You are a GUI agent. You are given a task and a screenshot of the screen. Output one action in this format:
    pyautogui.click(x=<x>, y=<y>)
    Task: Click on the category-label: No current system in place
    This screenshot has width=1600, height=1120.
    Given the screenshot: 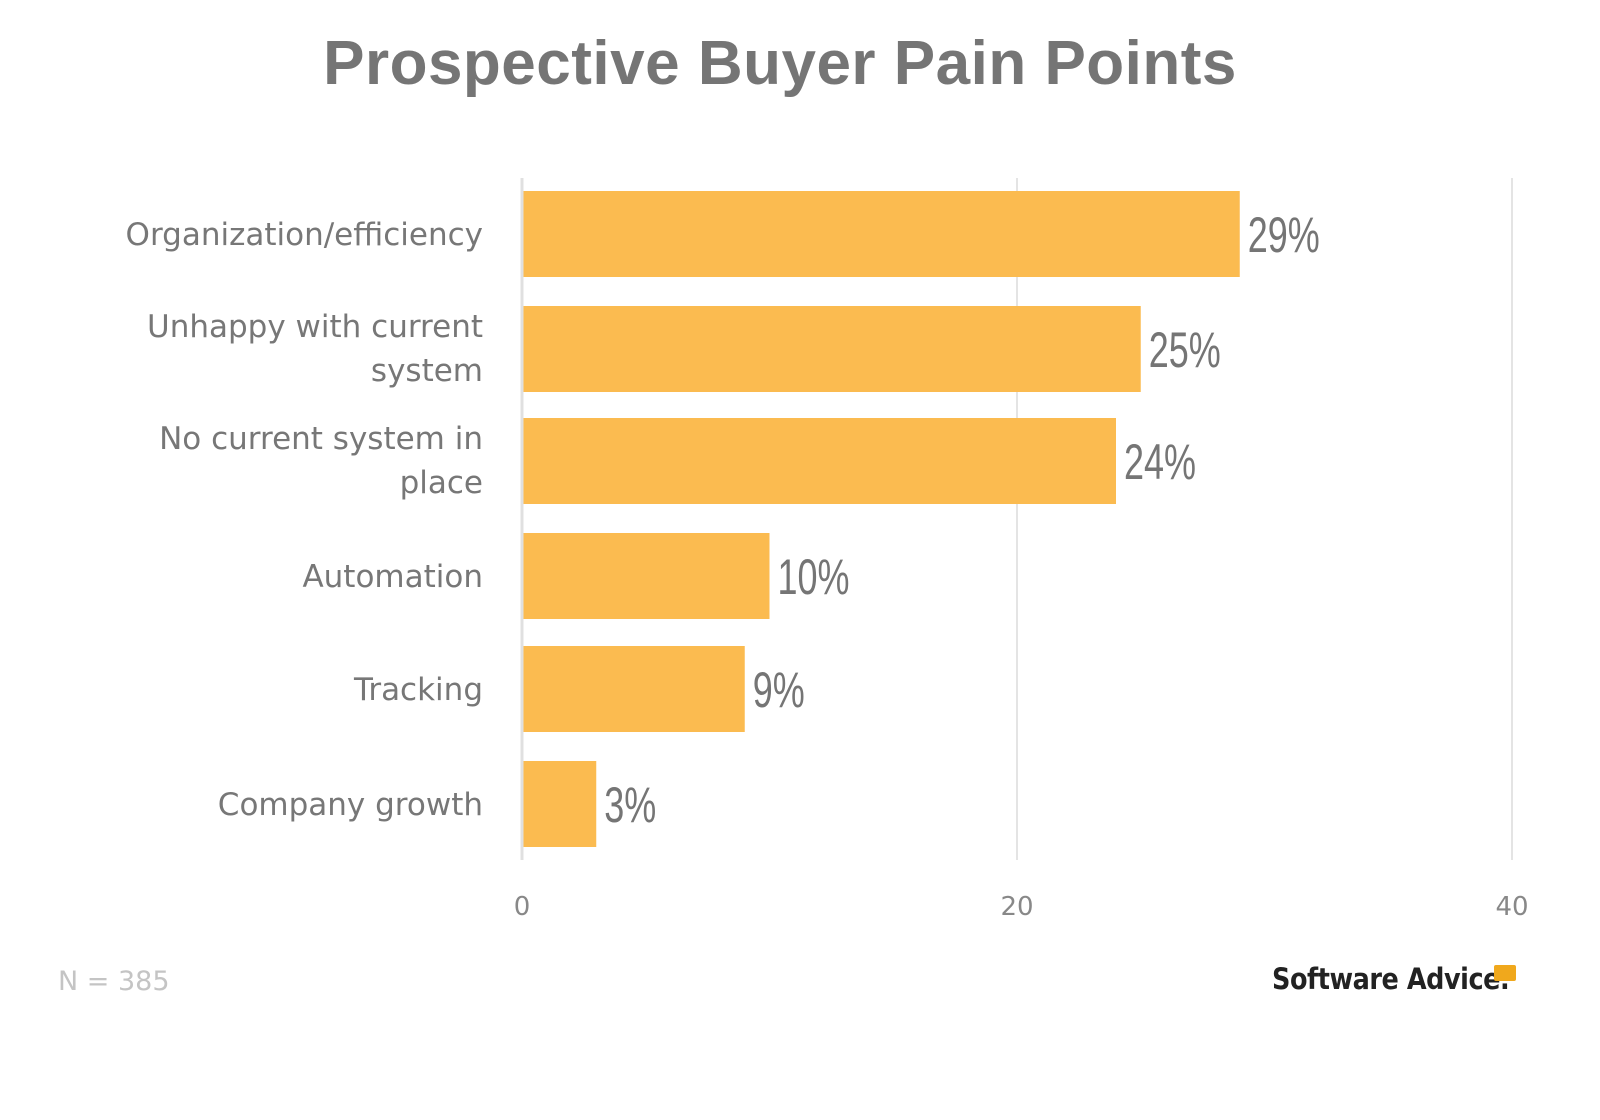 What is the action you would take?
    pyautogui.click(x=321, y=461)
    